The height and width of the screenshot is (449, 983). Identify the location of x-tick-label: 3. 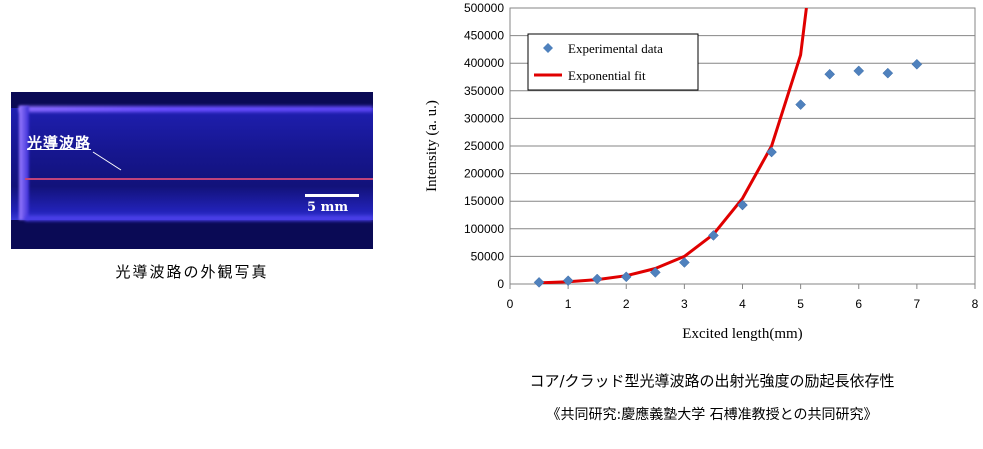
(684, 304).